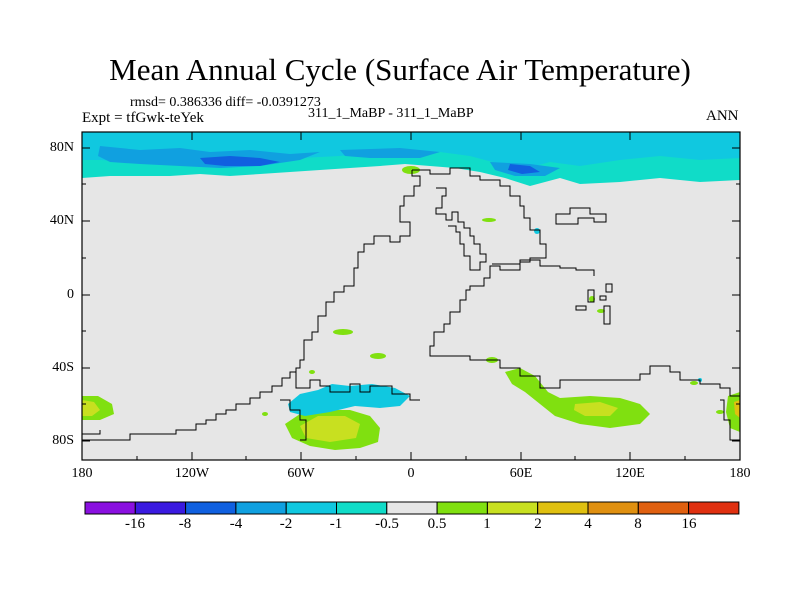 The height and width of the screenshot is (600, 800). Describe the element at coordinates (521, 473) in the screenshot. I see `lon-label-60e: 60E` at that location.